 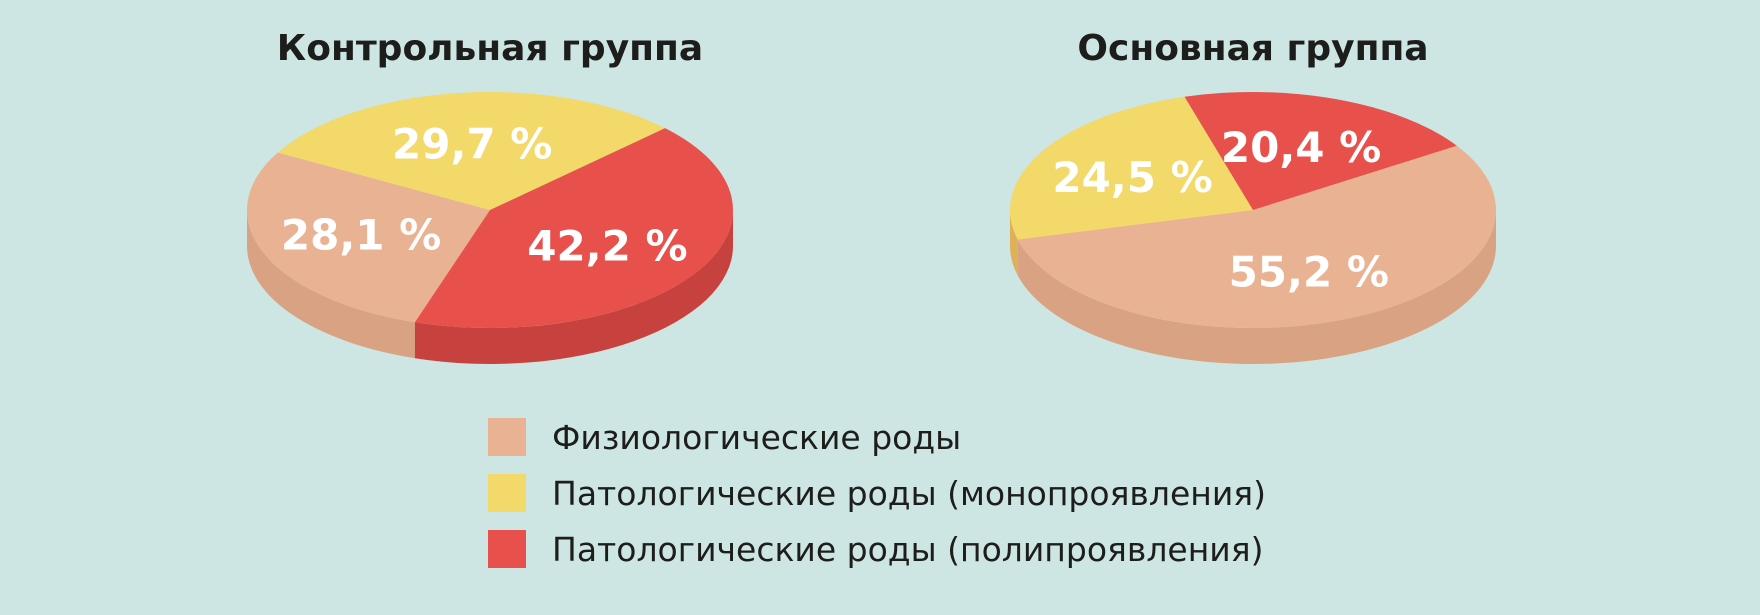 What do you see at coordinates (908, 549) in the screenshot?
I see `legend-label-pathological-poly: Патологические роды (полипроявления)` at bounding box center [908, 549].